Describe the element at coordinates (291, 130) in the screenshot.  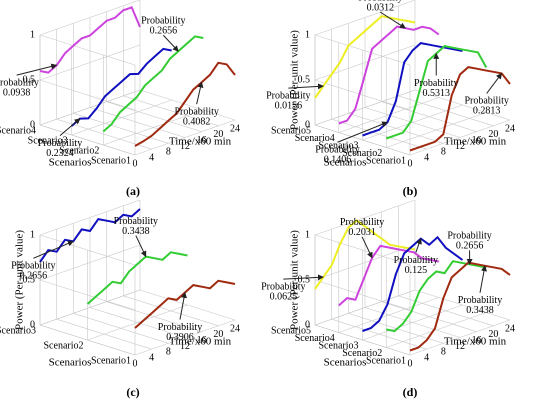
I see `scenario-tick-label: Scenario5` at that location.